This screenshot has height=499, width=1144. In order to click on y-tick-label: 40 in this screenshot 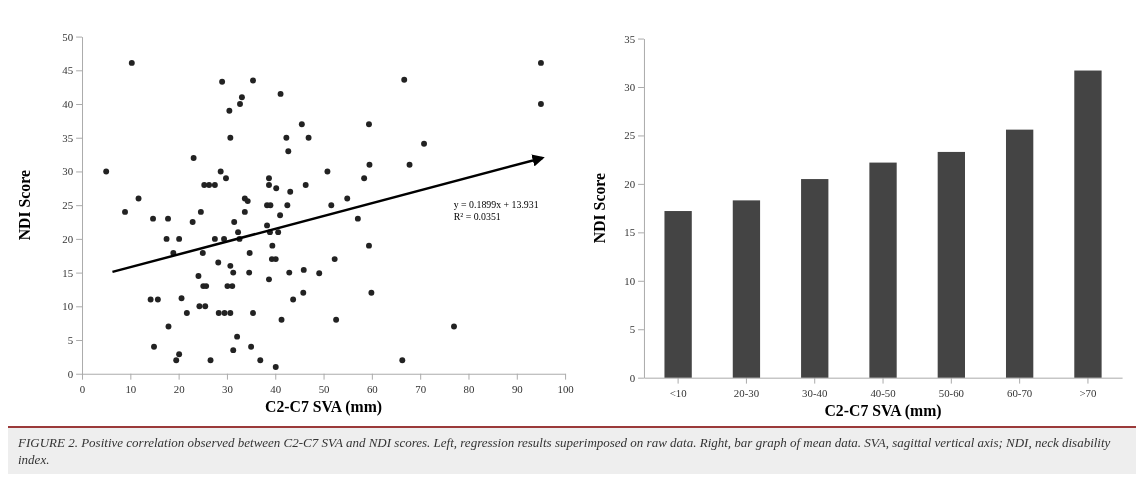, I will do `click(68, 103)`.